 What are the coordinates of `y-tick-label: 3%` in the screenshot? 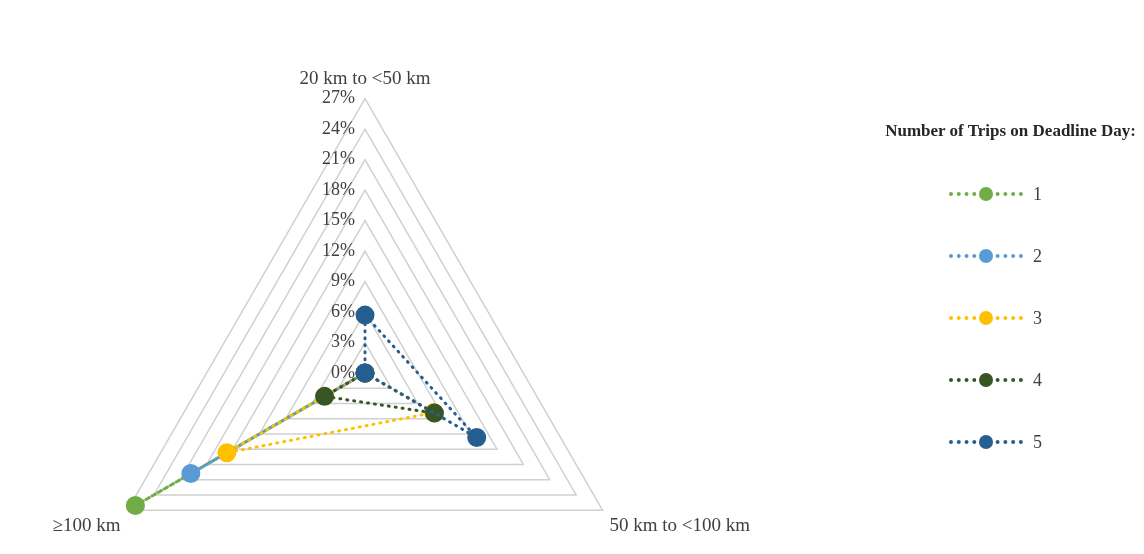 It's located at (343, 341).